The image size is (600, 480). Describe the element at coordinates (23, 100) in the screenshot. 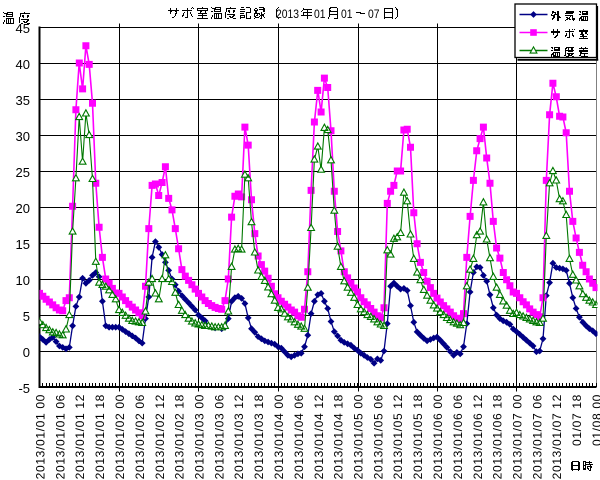

I see `svg-text: 35` at that location.